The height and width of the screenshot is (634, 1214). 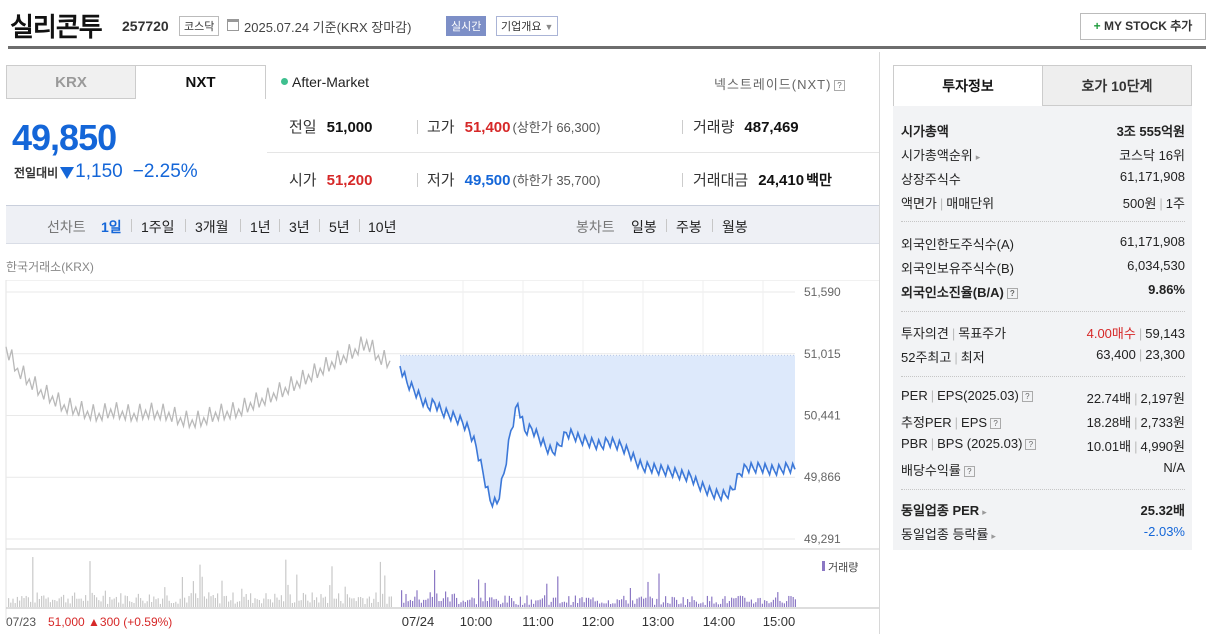 What do you see at coordinates (822, 477) in the screenshot?
I see `y-tick-label: 49,866` at bounding box center [822, 477].